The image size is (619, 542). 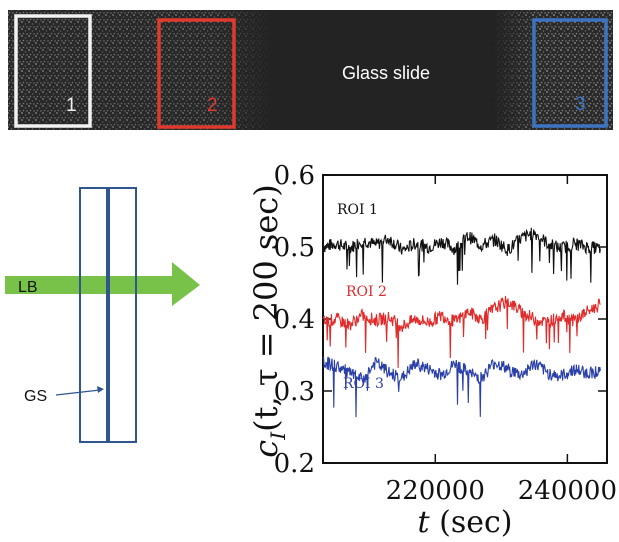 I want to click on slide-left, so click(x=93, y=315).